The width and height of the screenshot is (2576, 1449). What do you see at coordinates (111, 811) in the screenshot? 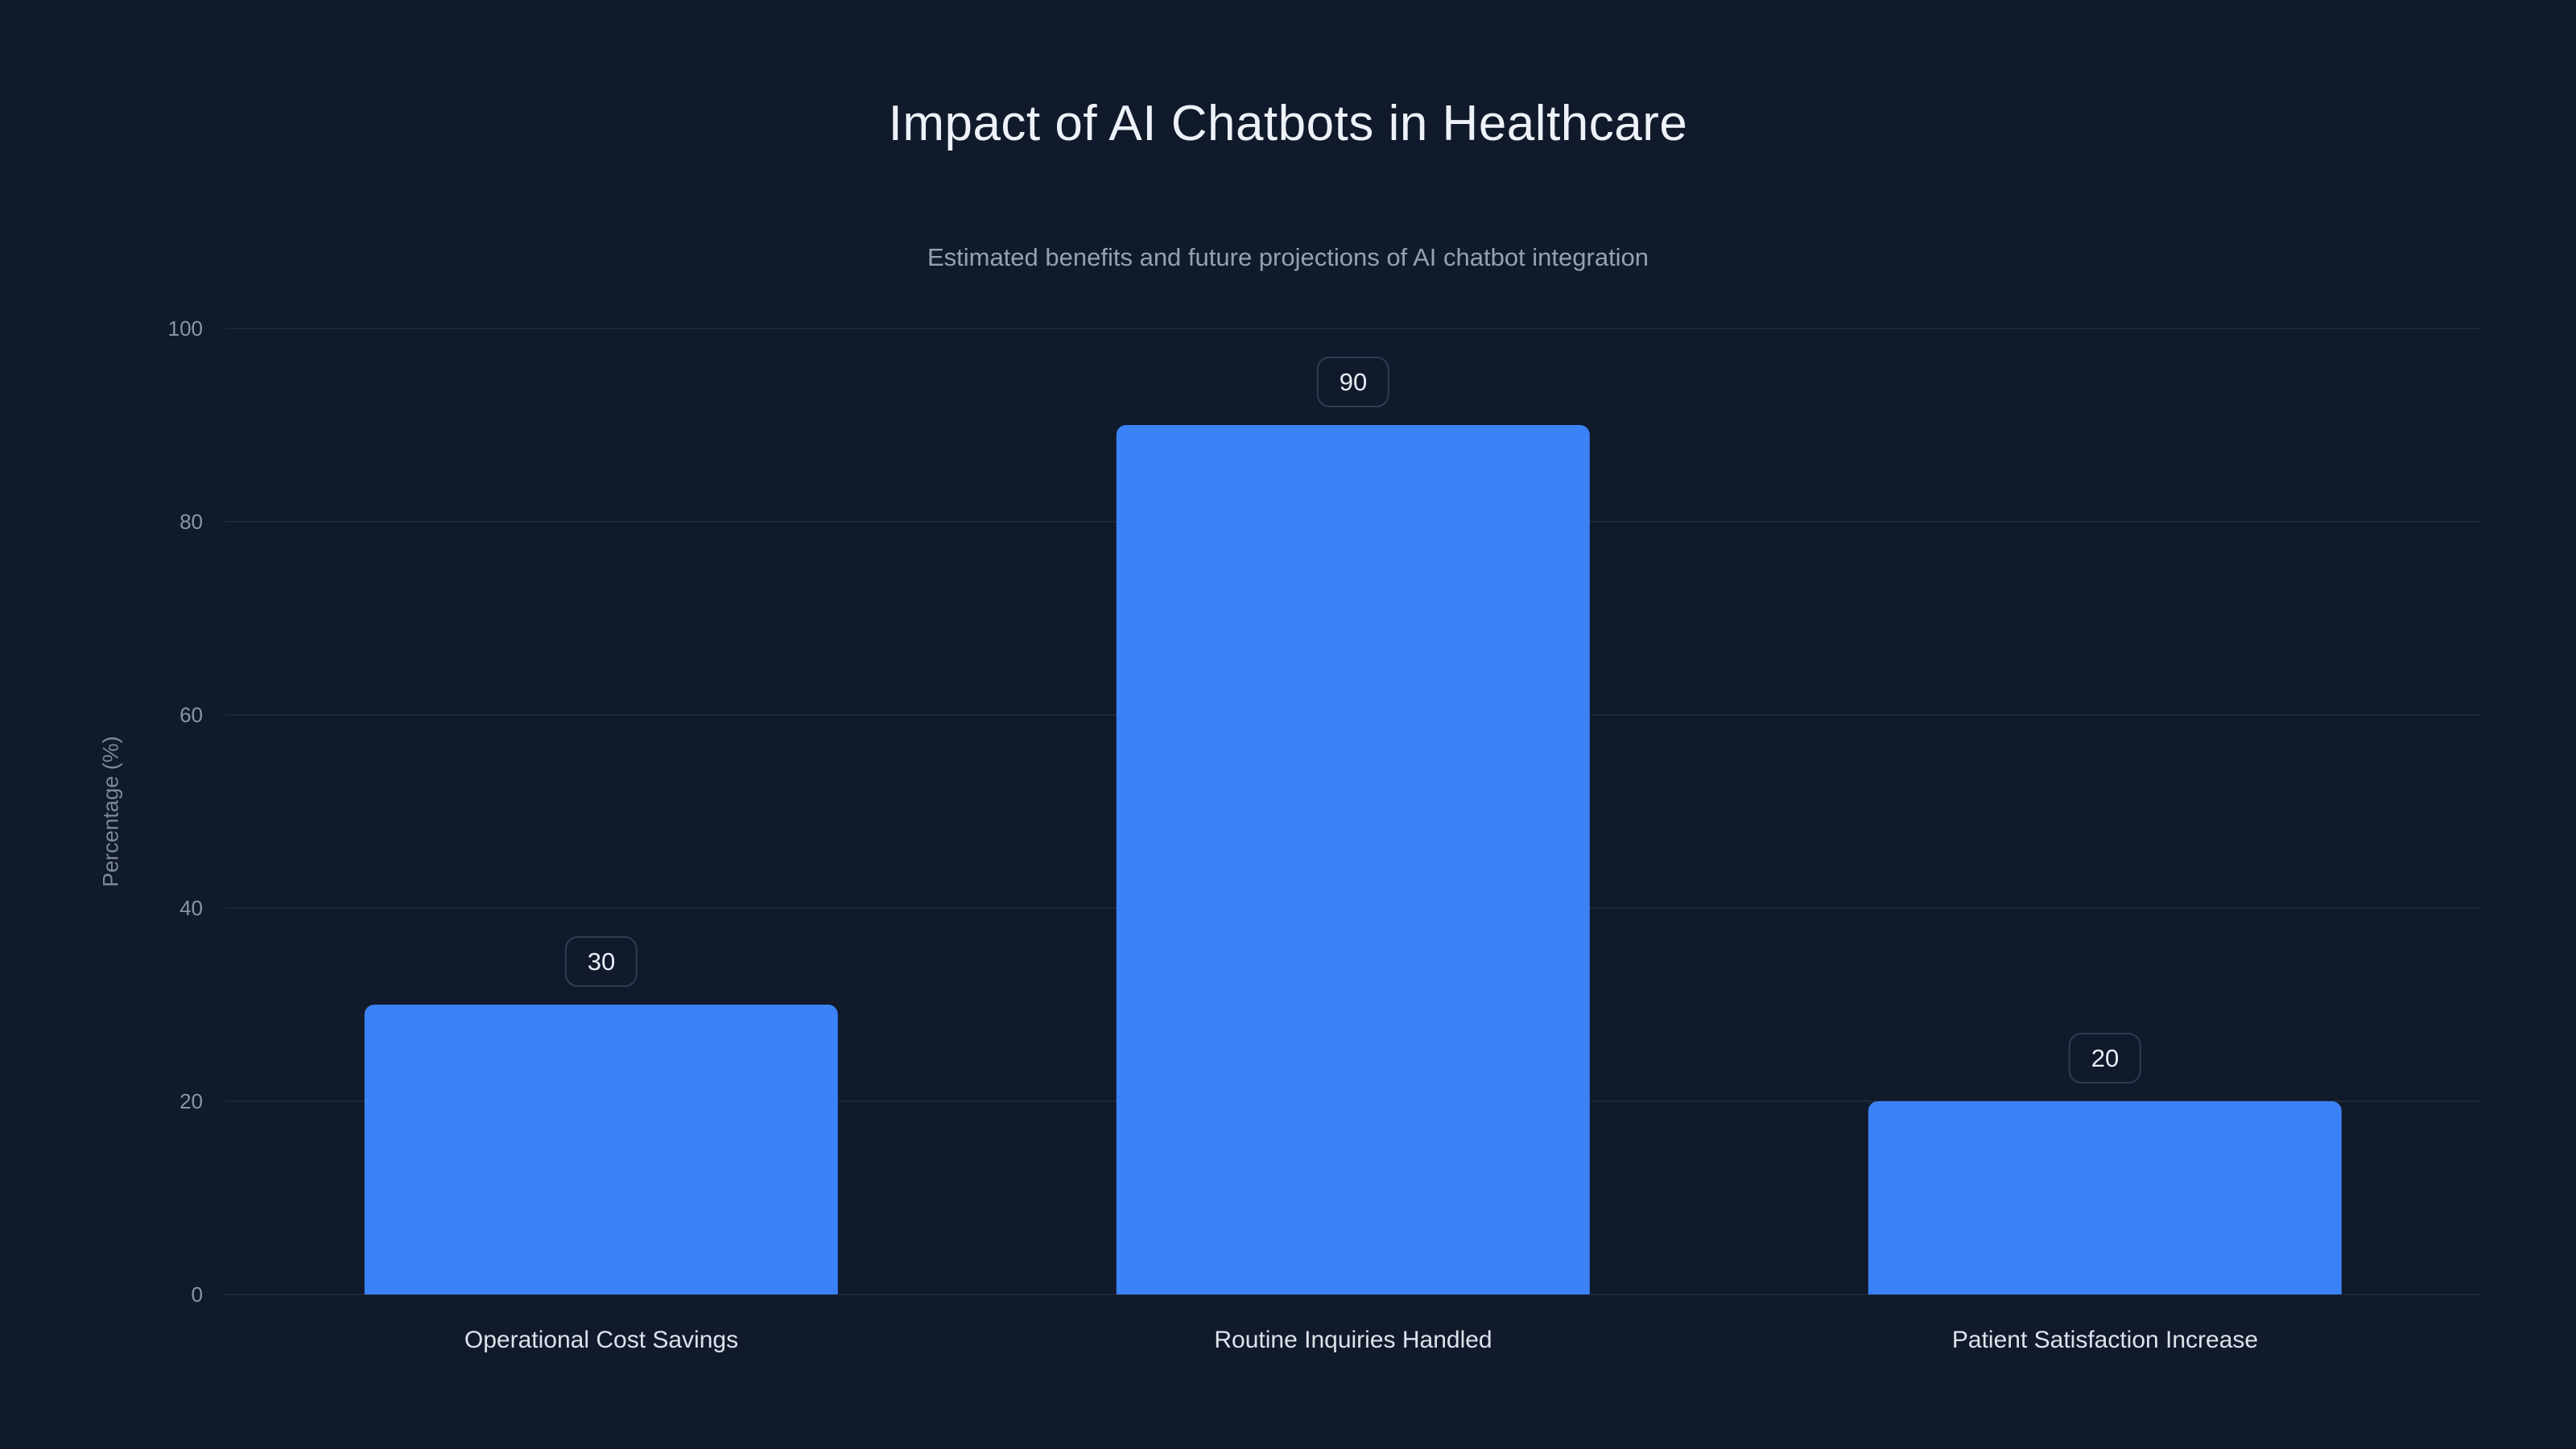
I see `y-axis-title: Percentage (%)` at bounding box center [111, 811].